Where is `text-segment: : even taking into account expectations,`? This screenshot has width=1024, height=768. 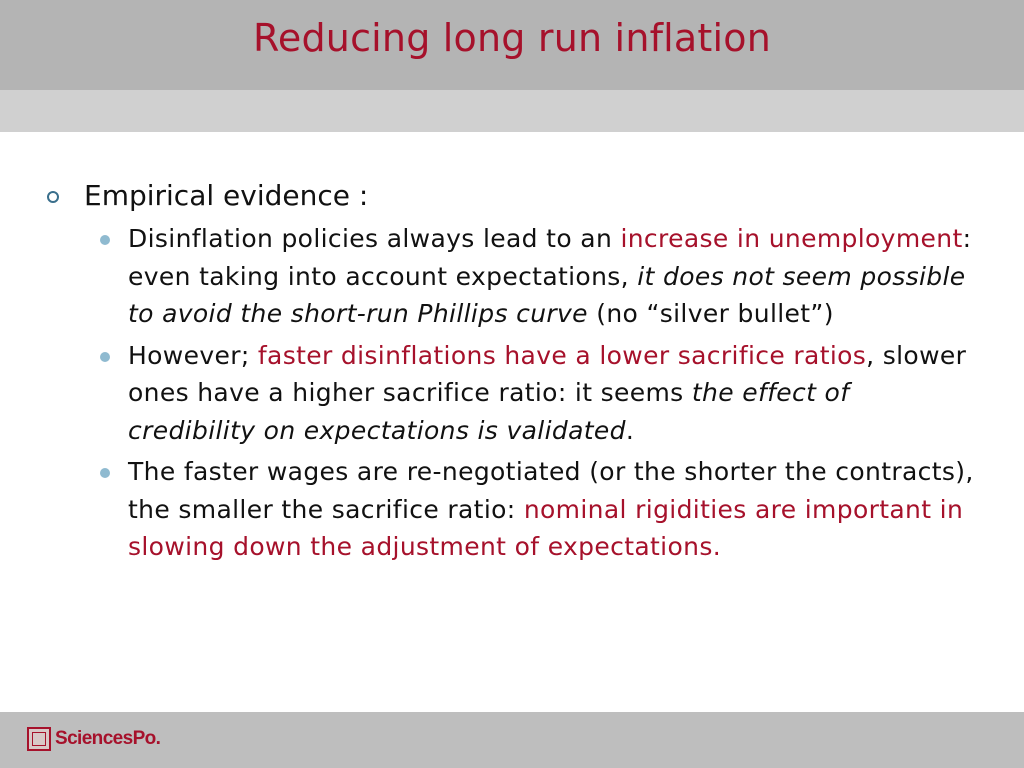
text-segment: : even taking into account expectations, is located at coordinates (550, 257).